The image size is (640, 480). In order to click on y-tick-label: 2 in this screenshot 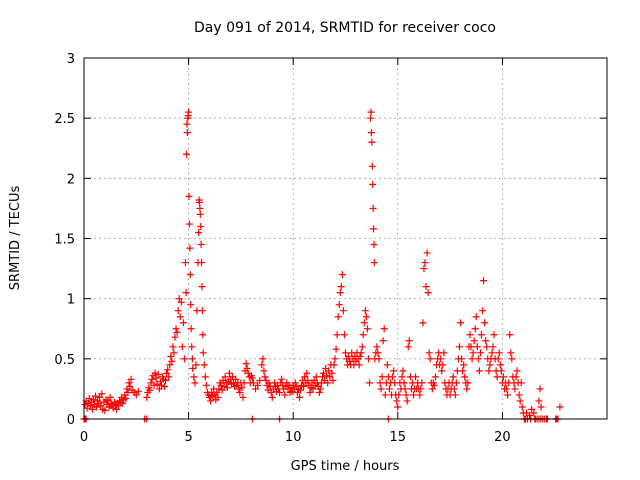, I will do `click(71, 179)`.